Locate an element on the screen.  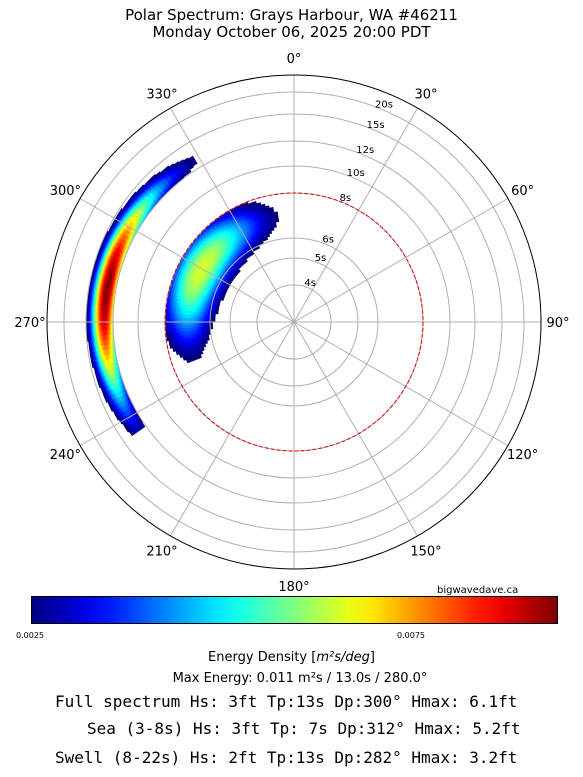
angle-label-90: 90° is located at coordinates (557, 323).